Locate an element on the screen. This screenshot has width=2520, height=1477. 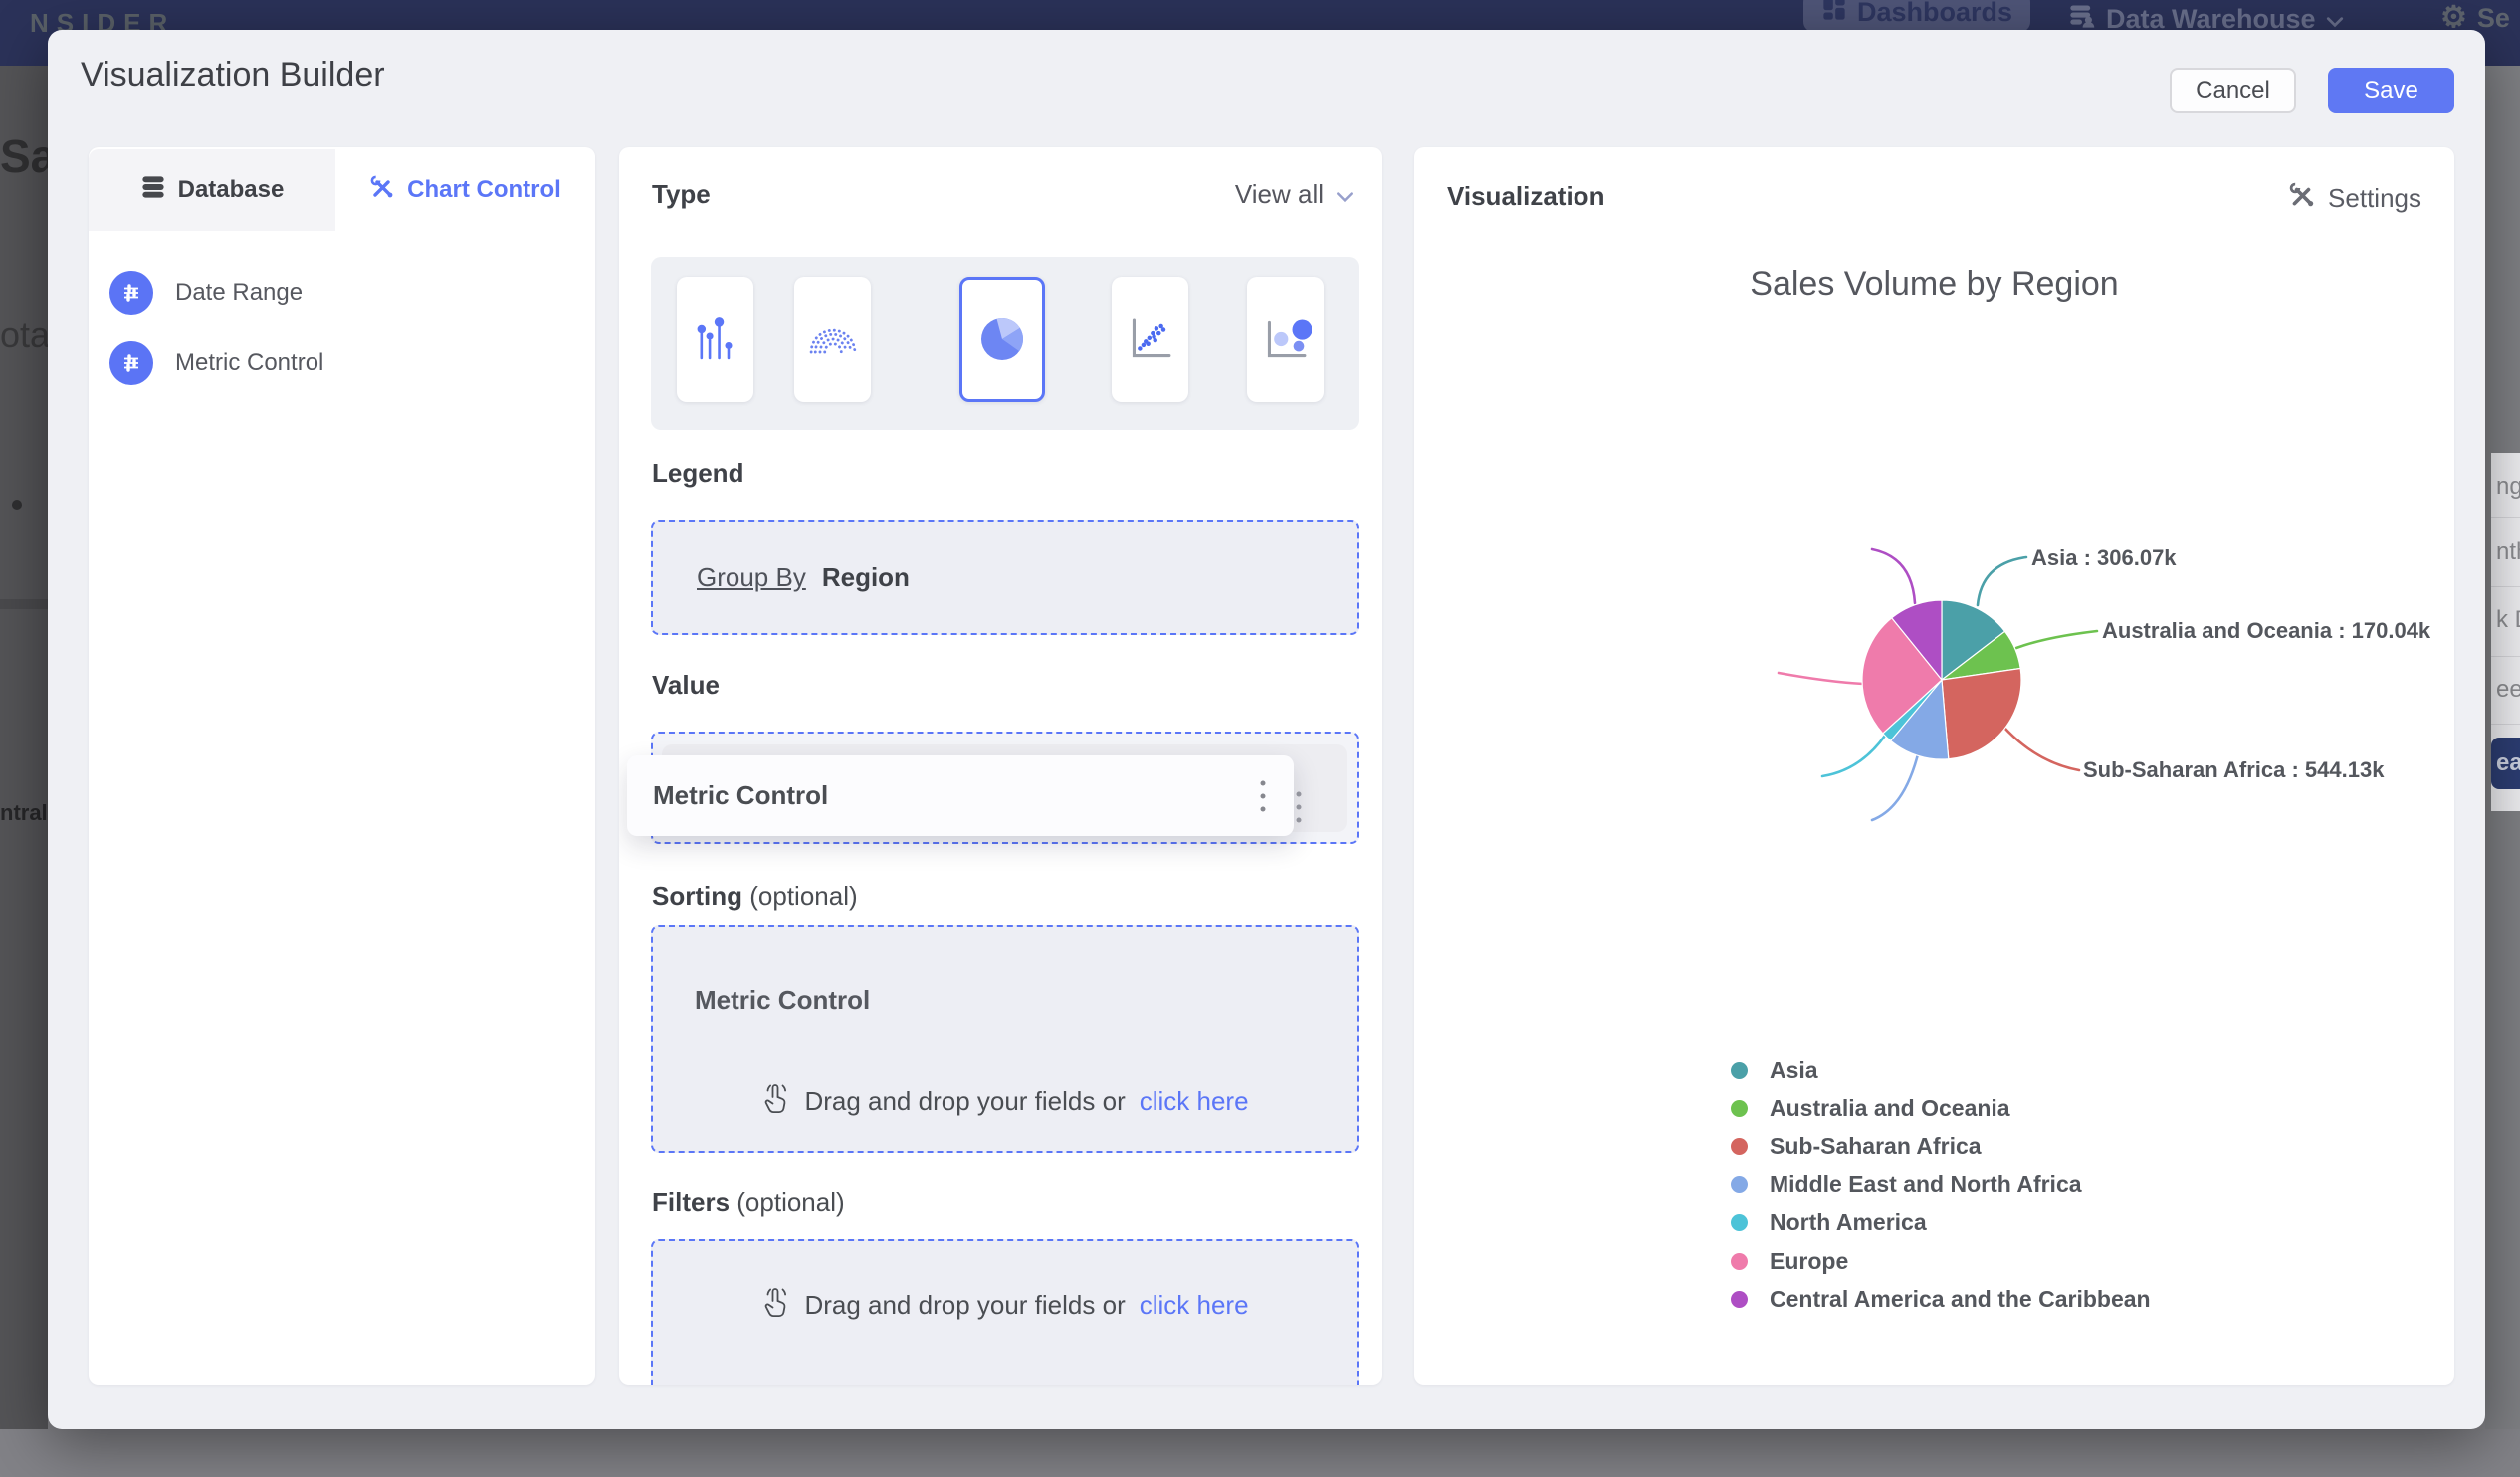
group-by-value: Region is located at coordinates (865, 576).